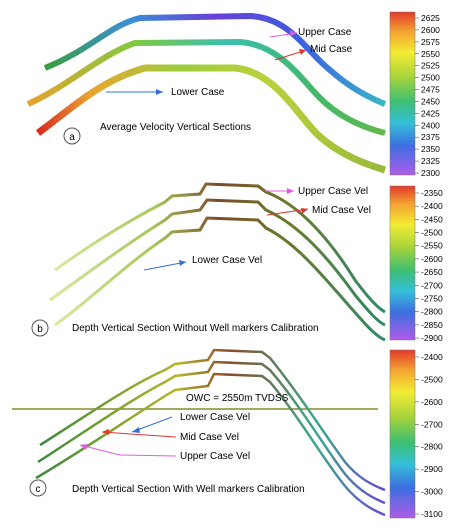 The height and width of the screenshot is (530, 474). I want to click on tick-label: -2350, so click(432, 193).